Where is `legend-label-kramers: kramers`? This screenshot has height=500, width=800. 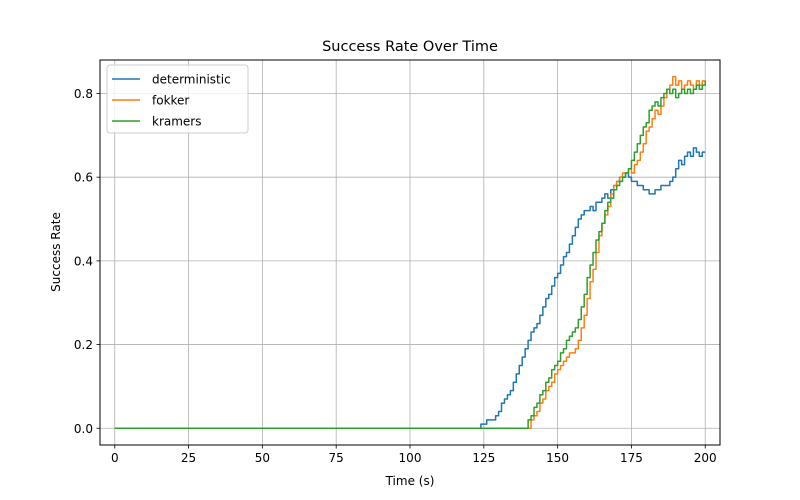
legend-label-kramers: kramers is located at coordinates (177, 122).